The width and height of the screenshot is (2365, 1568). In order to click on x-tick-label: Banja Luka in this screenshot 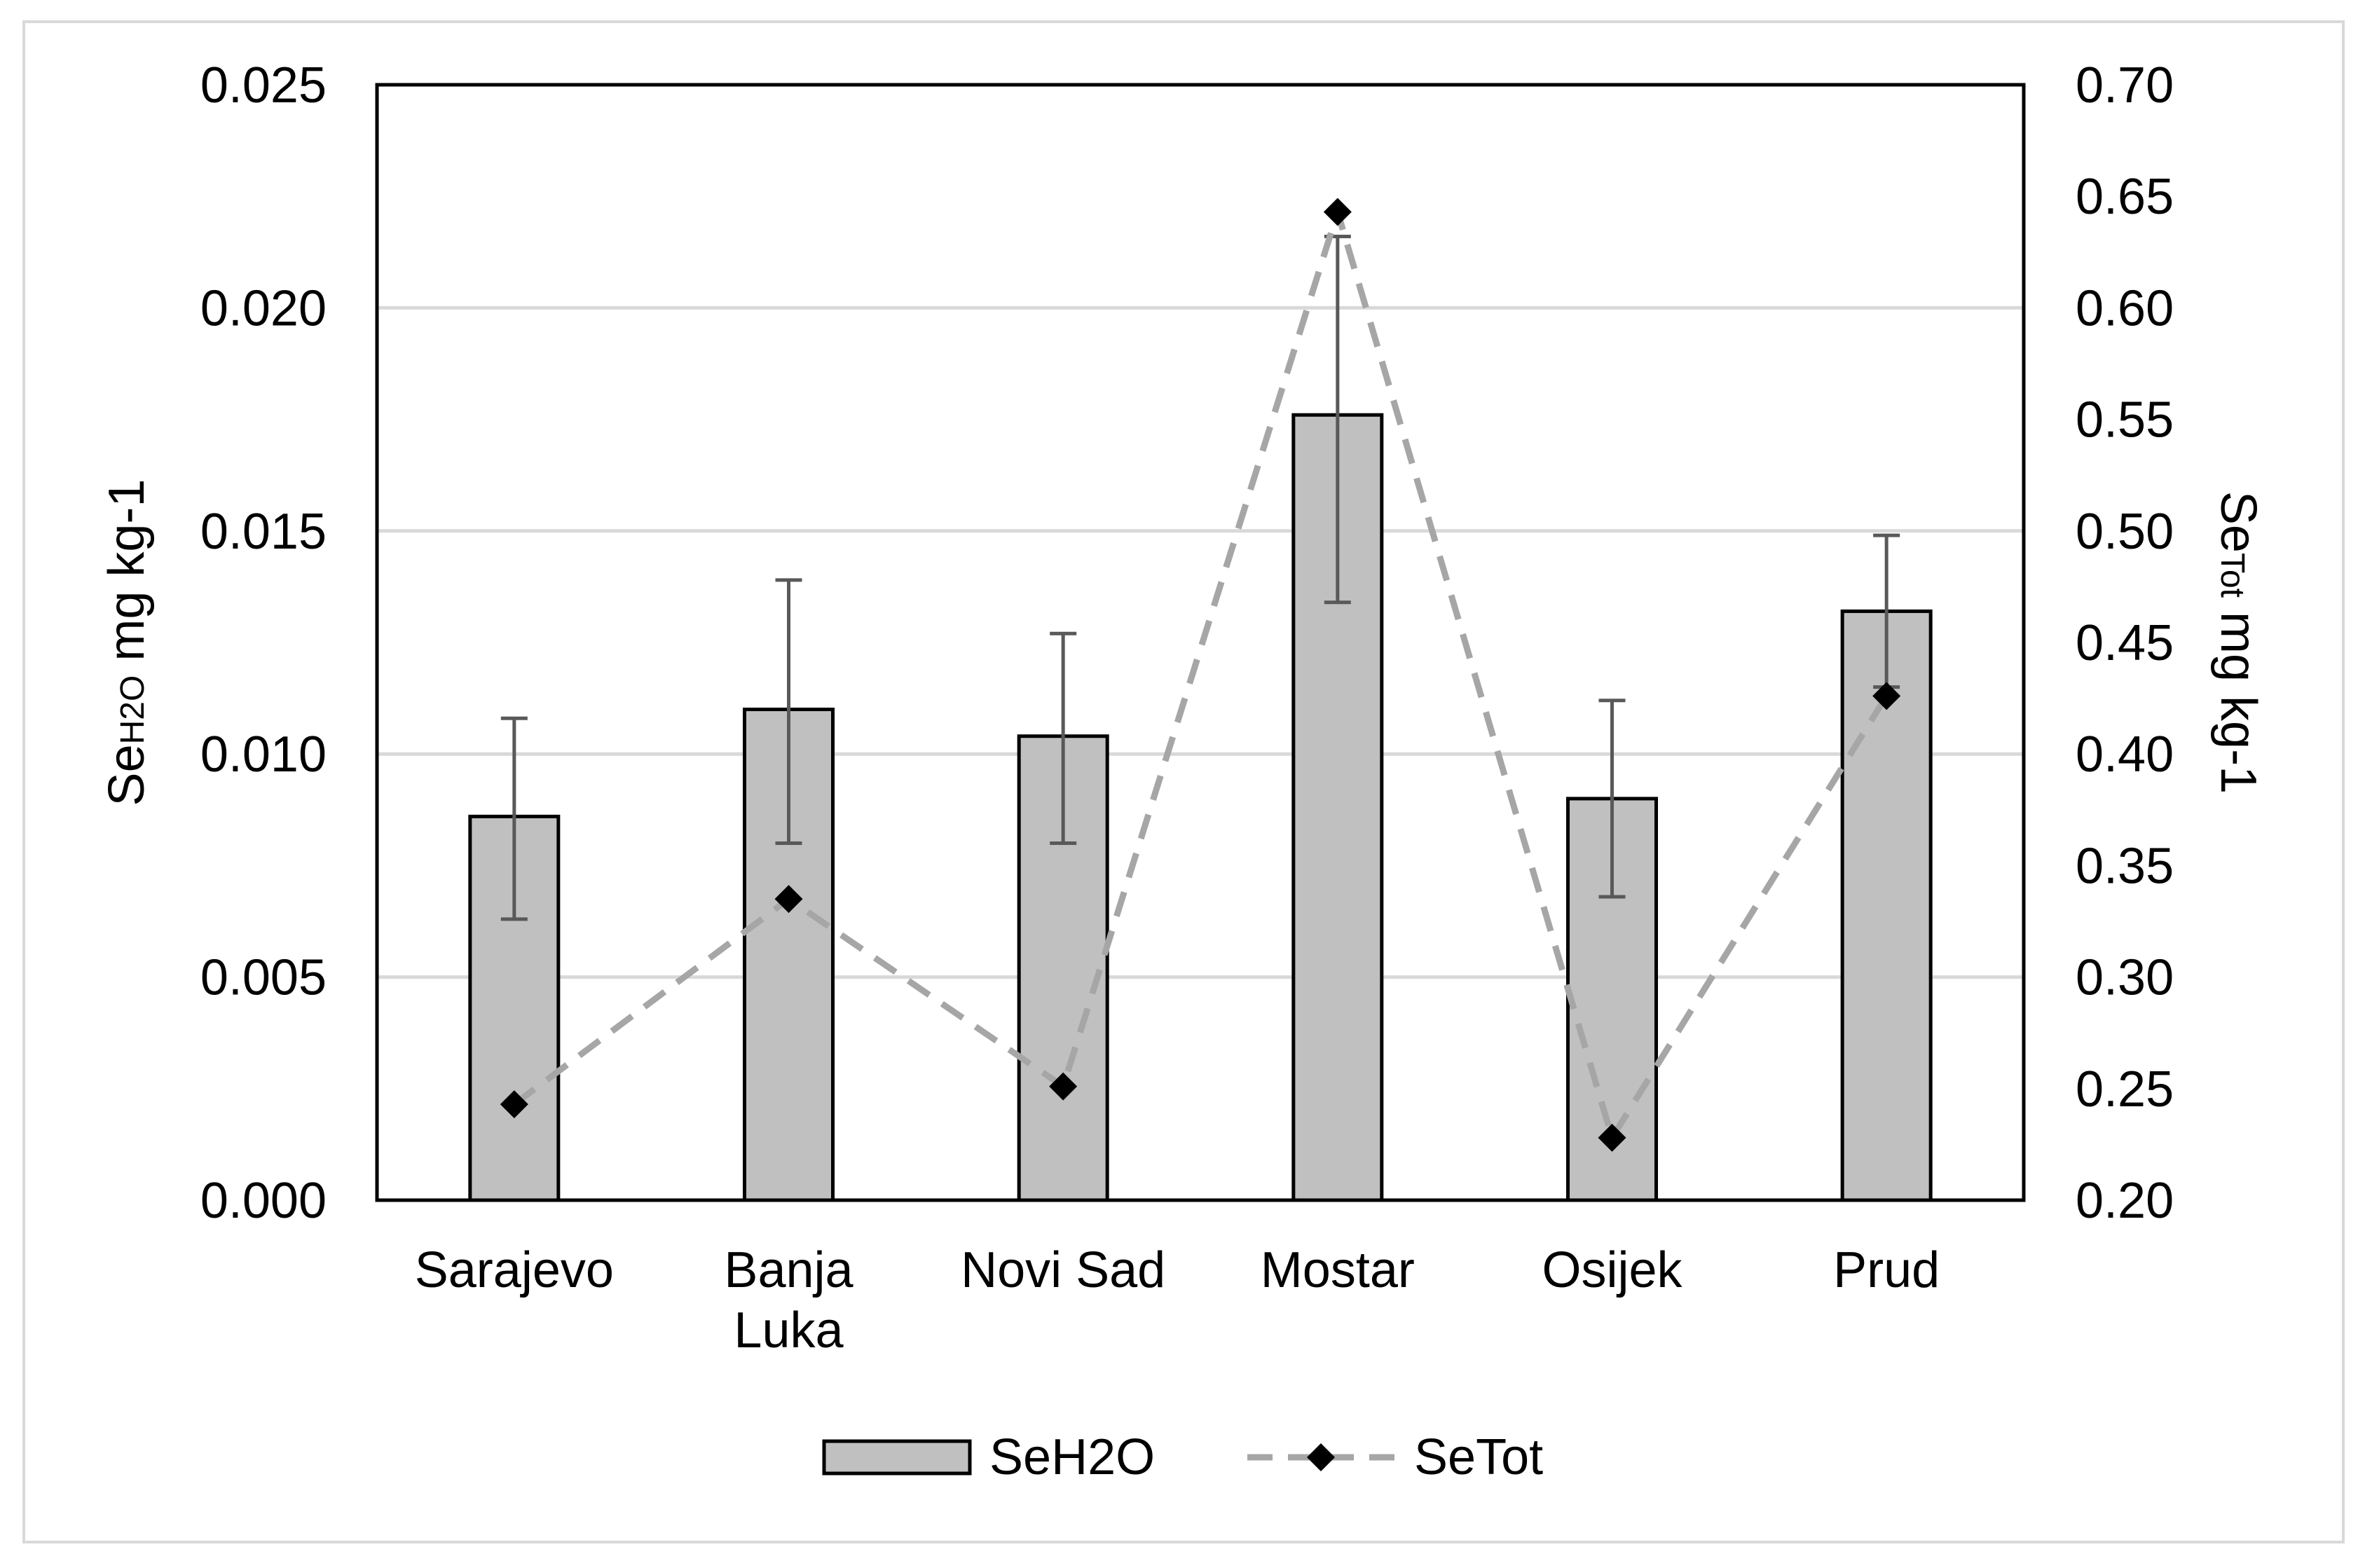, I will do `click(789, 1300)`.